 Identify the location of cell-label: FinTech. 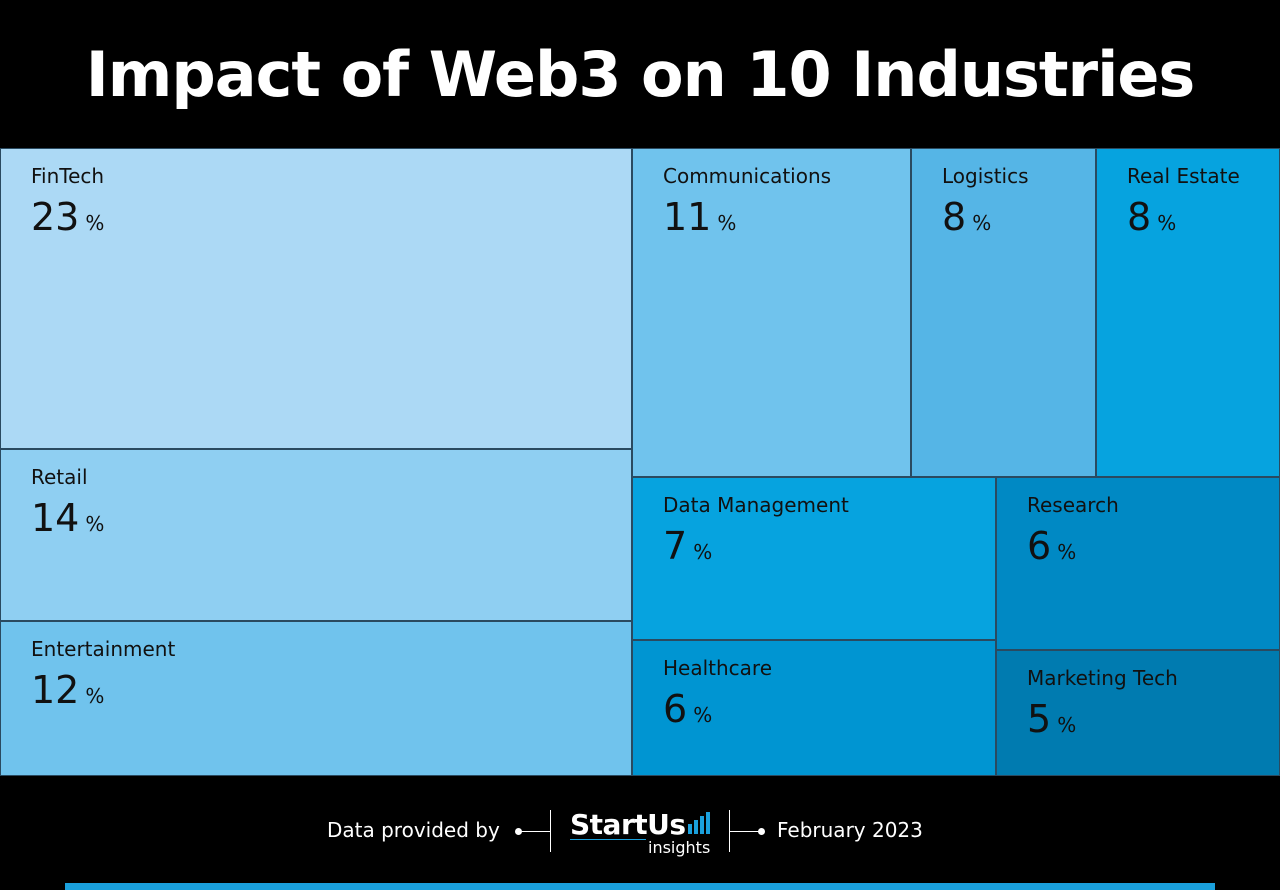
(68, 176).